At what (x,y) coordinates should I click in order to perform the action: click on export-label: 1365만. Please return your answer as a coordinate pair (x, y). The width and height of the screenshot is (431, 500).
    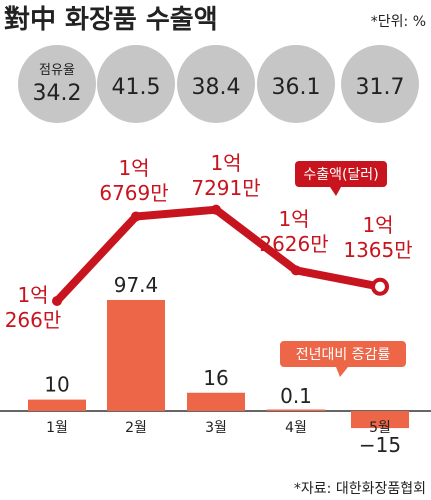
    Looking at the image, I should click on (377, 250).